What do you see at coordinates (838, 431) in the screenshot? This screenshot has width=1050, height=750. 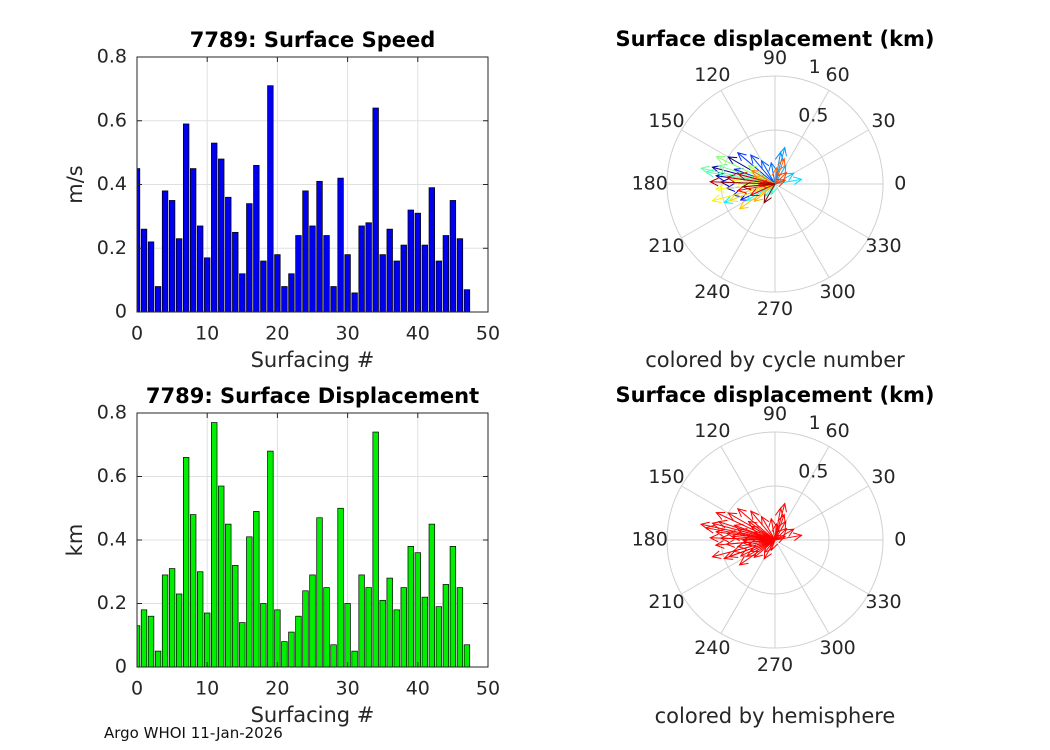 I see `polar-hemisphere-angle-label: 60` at bounding box center [838, 431].